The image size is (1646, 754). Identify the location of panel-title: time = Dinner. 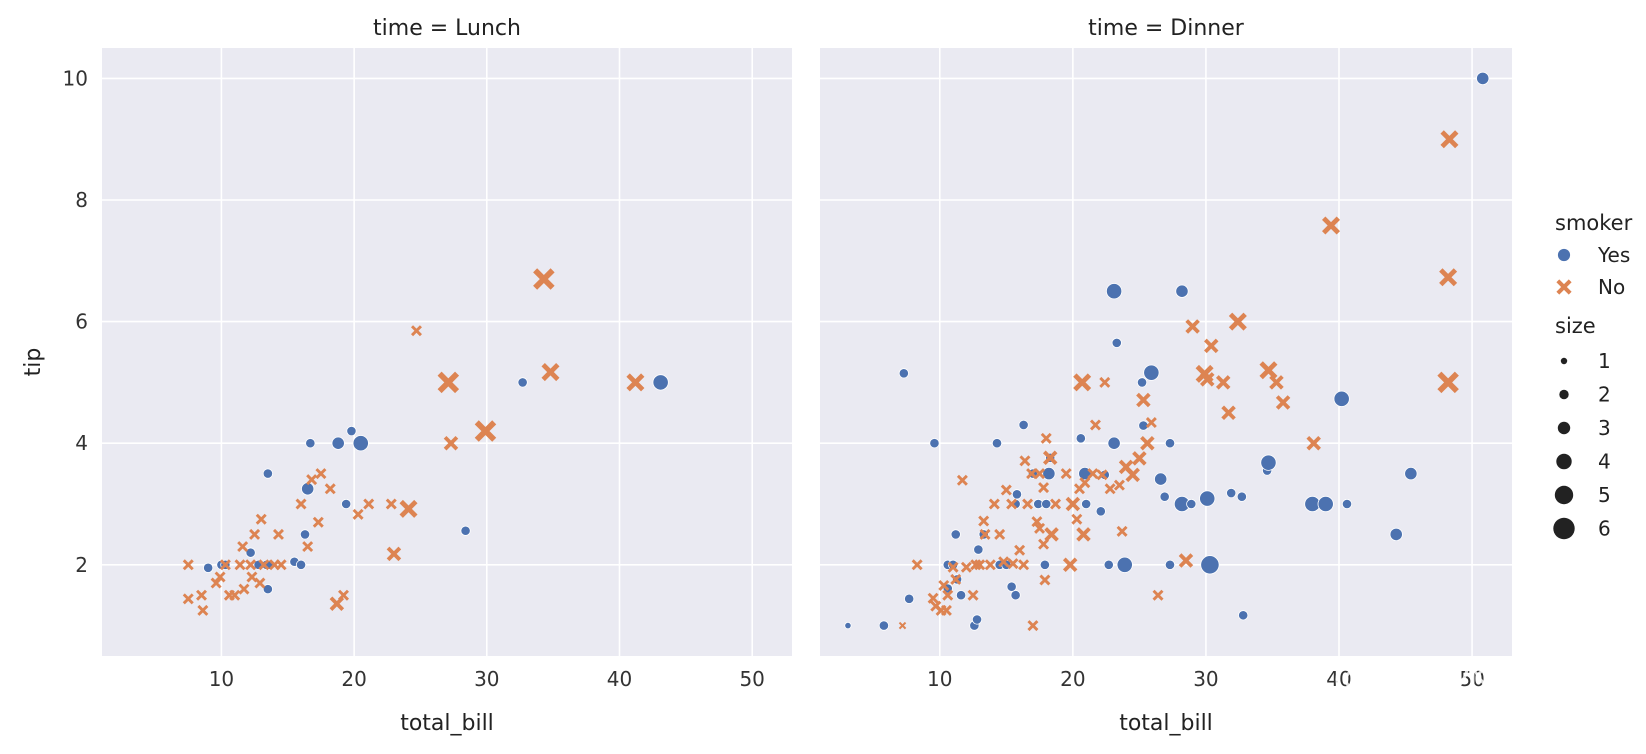
(1166, 28).